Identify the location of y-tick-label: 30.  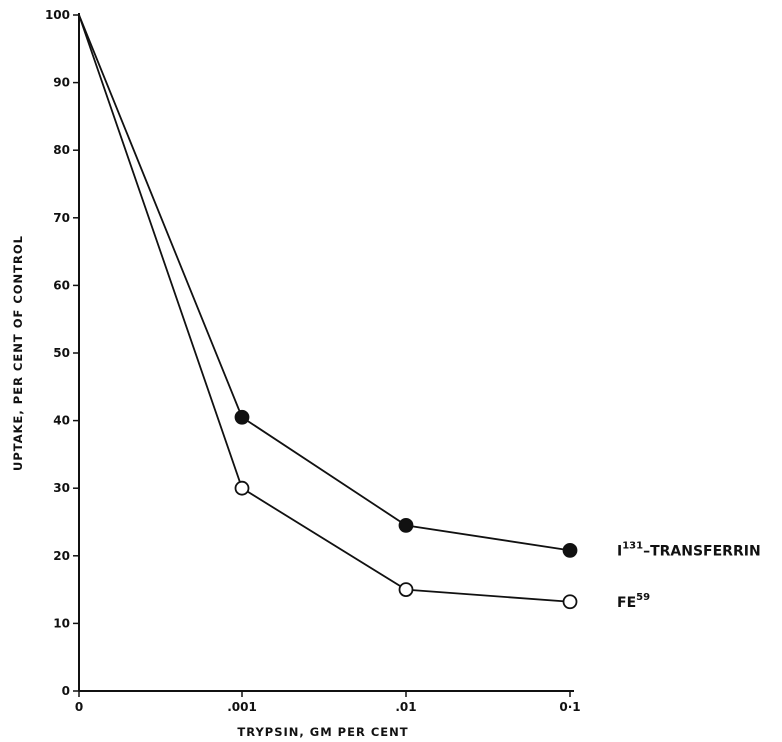
(61, 488).